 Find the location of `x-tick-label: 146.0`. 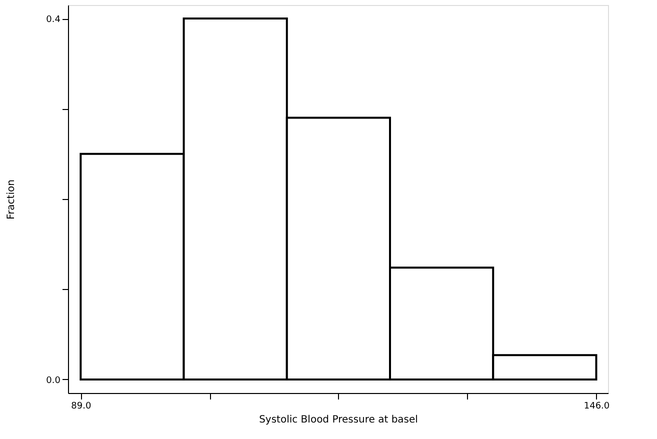

x-tick-label: 146.0 is located at coordinates (597, 407).